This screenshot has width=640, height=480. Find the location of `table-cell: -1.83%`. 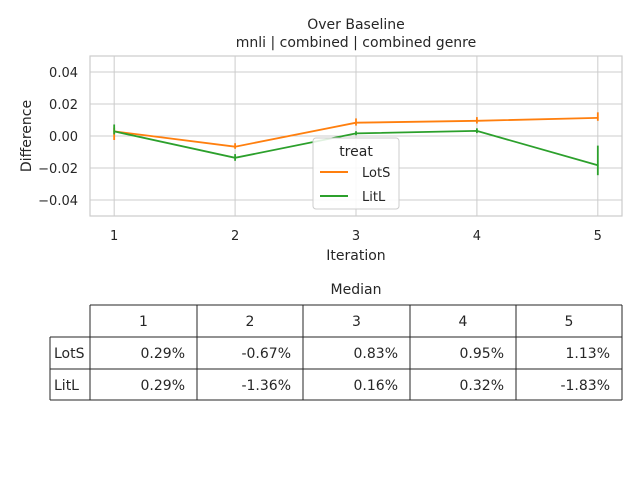

table-cell: -1.83% is located at coordinates (585, 386).